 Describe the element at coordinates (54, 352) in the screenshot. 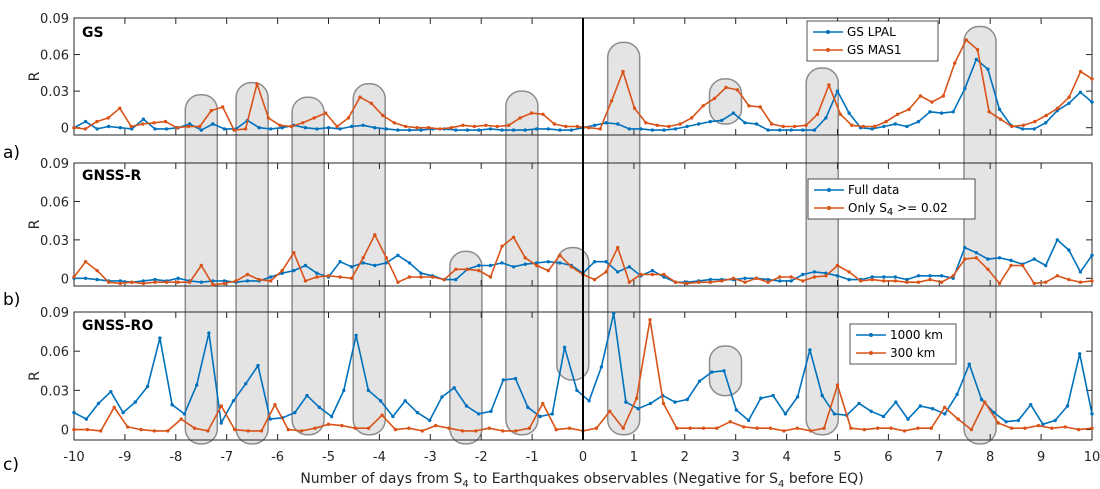

I see `y-tick-label: 0.06` at that location.